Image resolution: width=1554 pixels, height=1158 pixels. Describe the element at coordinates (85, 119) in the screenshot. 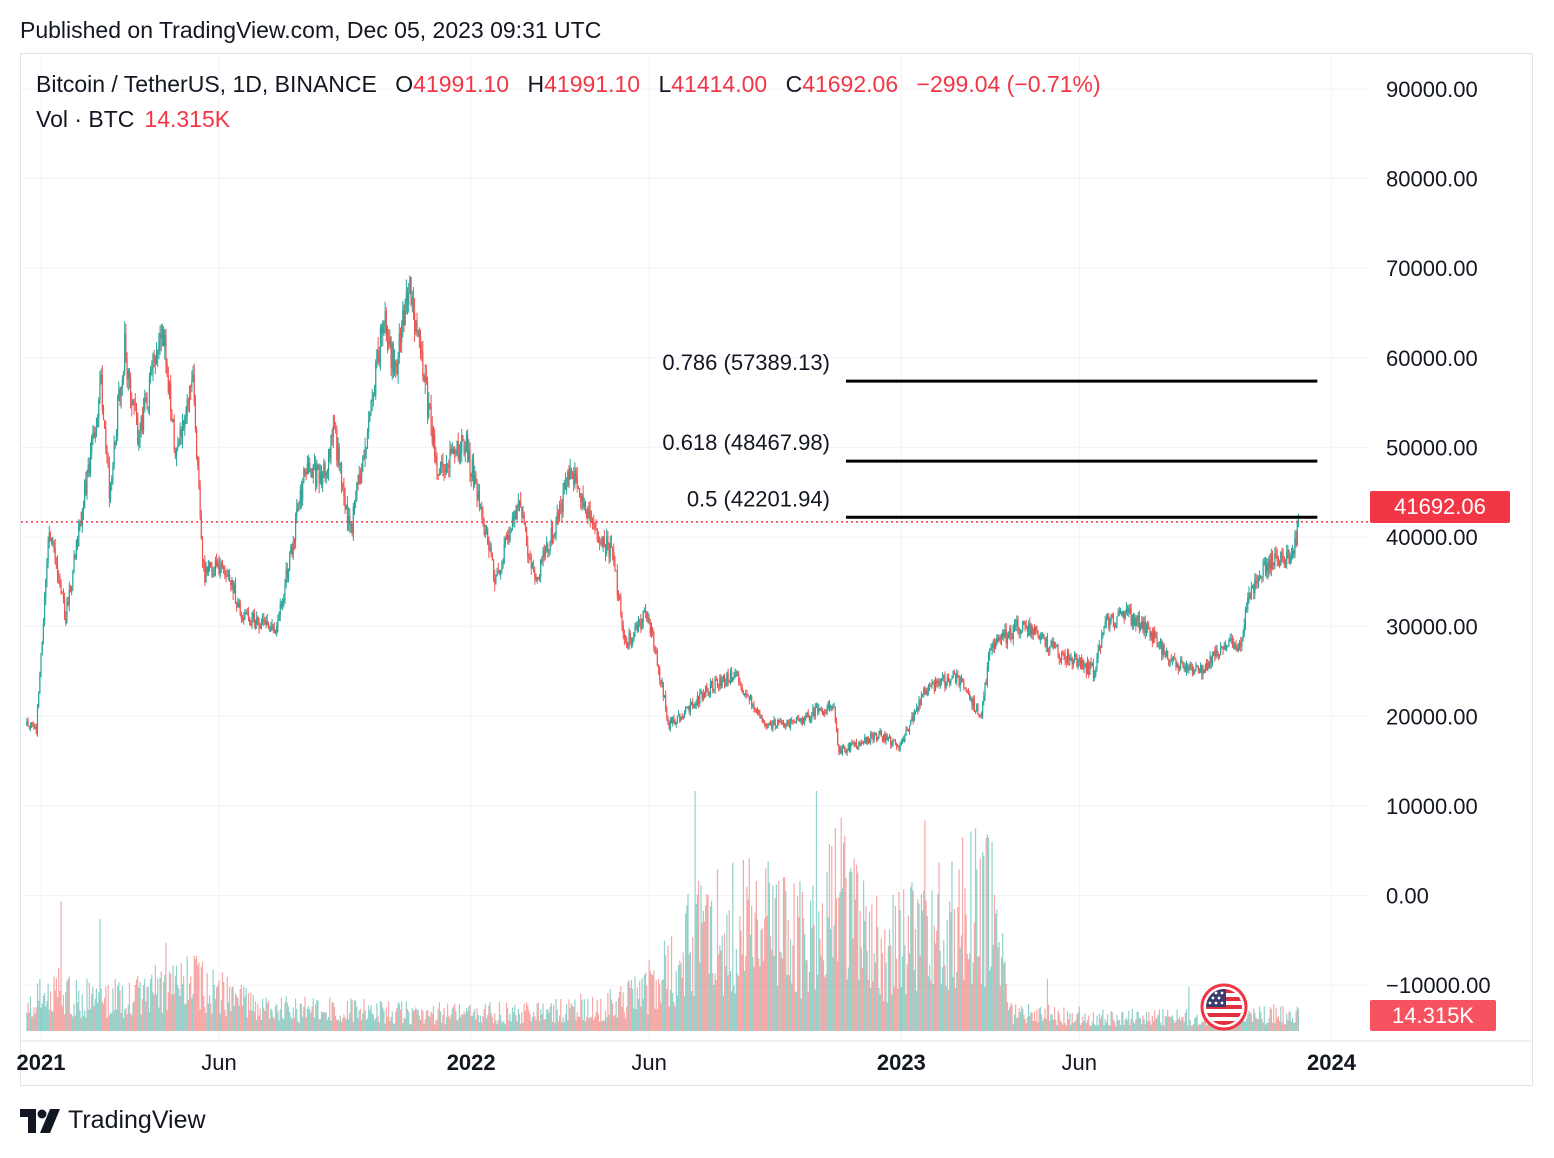

I see `volume-label: Vol · BTC` at that location.